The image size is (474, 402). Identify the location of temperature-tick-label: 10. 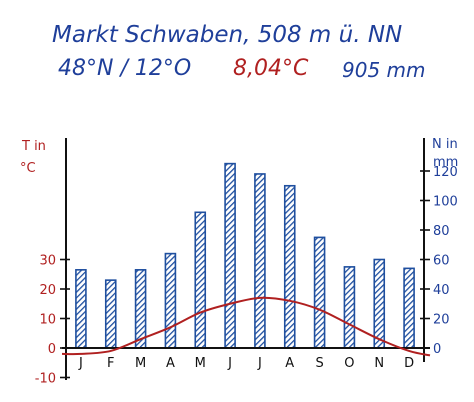
(47, 320).